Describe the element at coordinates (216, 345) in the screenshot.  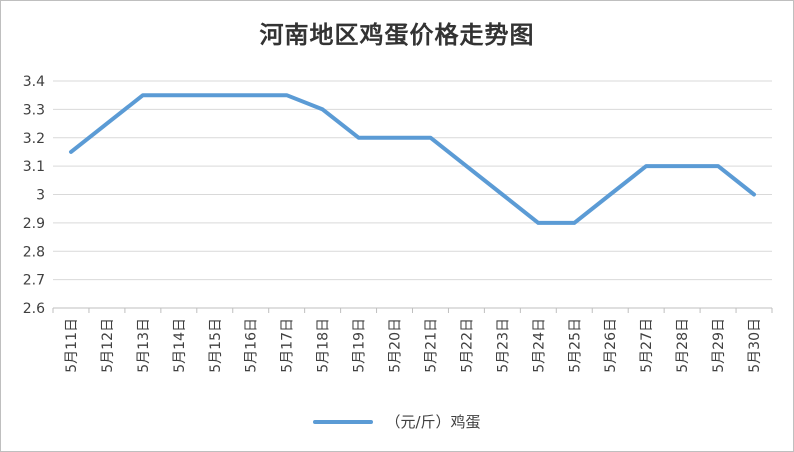
I see `x-tick-label: 5月15日` at that location.